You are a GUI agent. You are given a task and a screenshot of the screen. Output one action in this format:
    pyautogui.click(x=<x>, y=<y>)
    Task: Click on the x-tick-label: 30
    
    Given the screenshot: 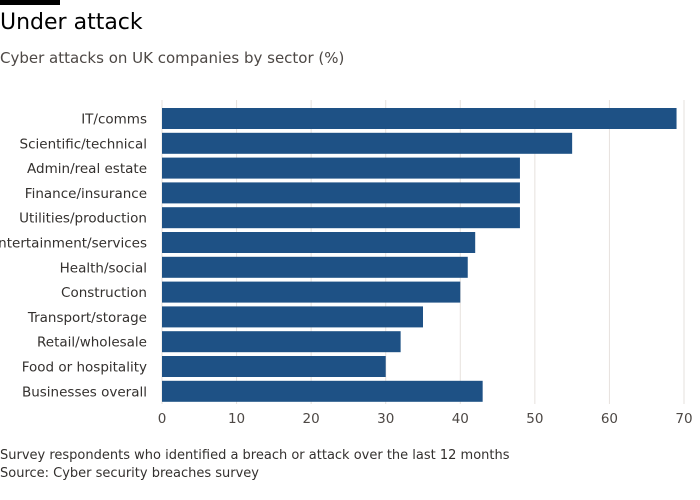 What is the action you would take?
    pyautogui.click(x=385, y=419)
    